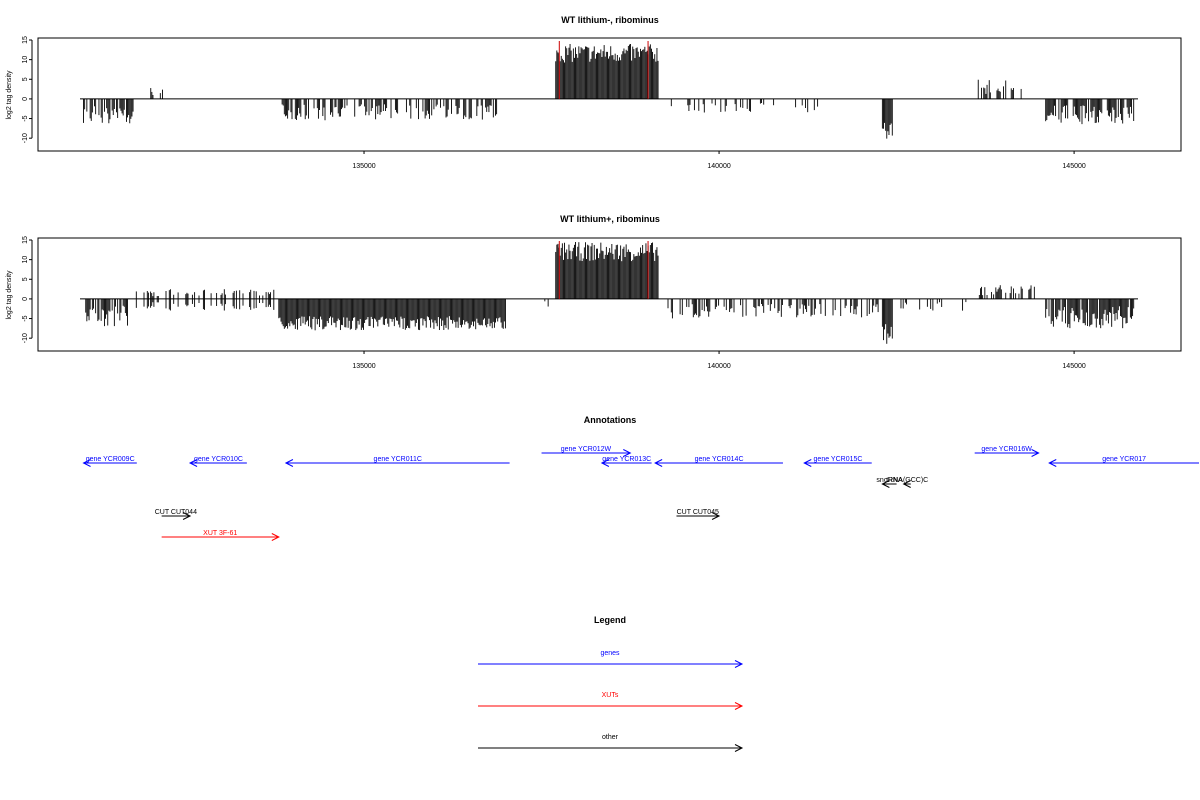  I want to click on panel-1-title: WT lithium-, ribominus, so click(610, 20).